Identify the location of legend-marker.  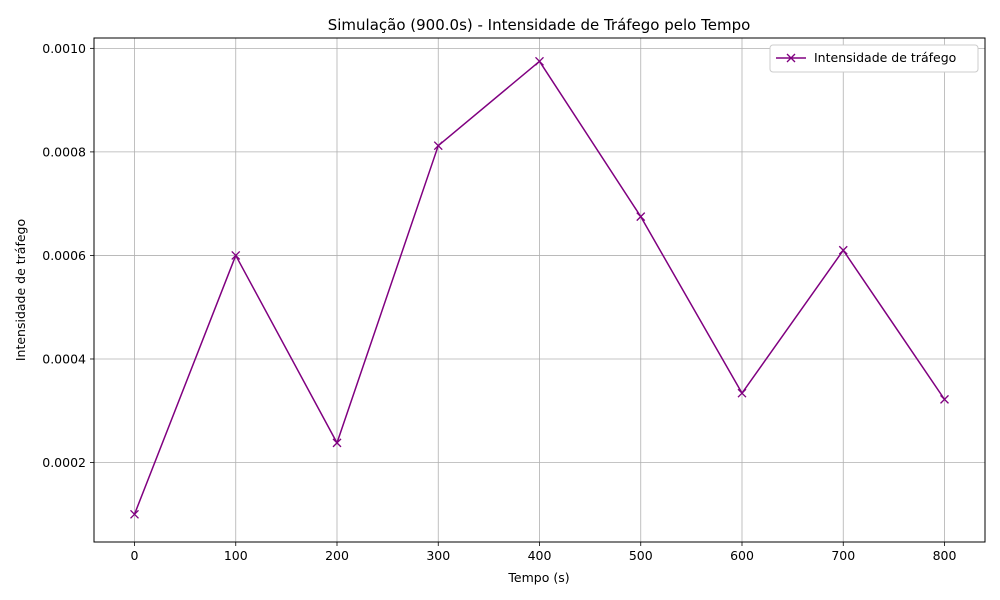
(791, 58).